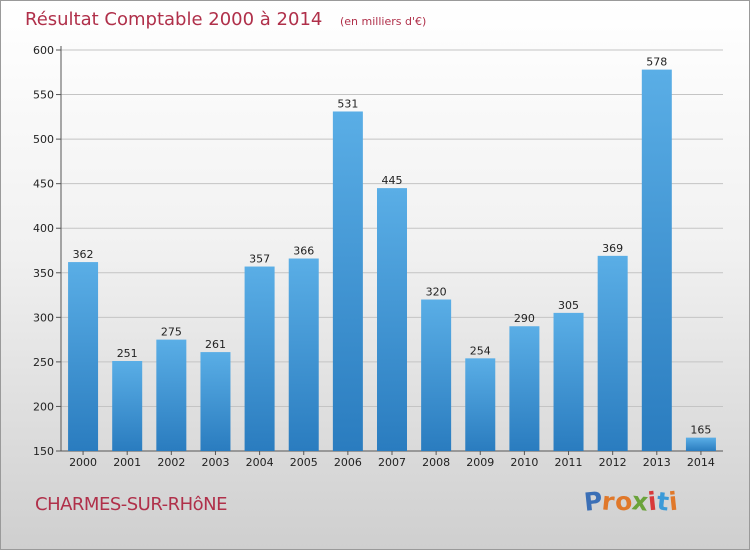  I want to click on bar-2006, so click(347, 281).